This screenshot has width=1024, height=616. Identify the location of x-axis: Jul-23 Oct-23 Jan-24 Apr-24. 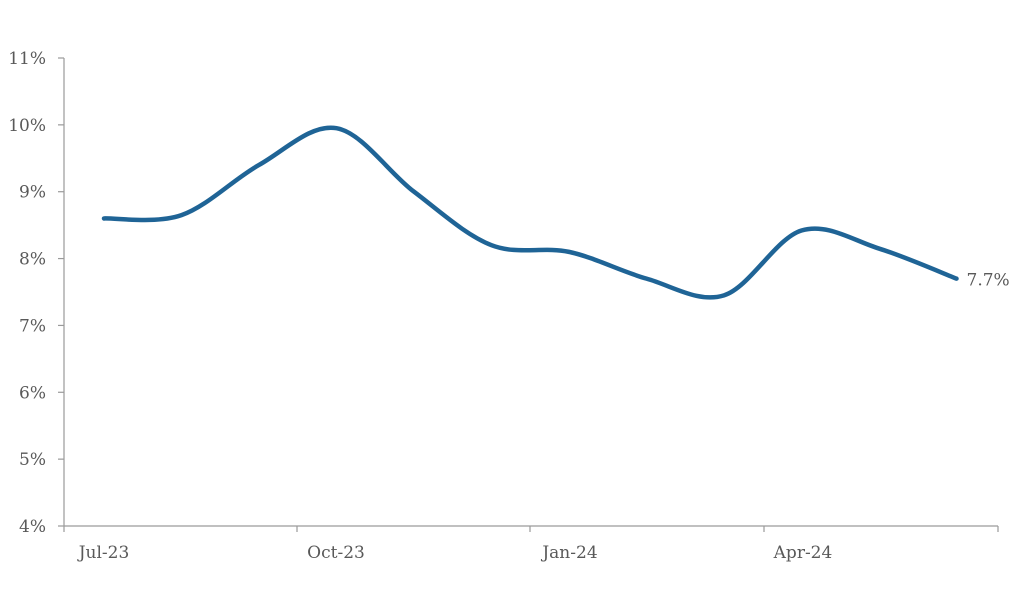
(531, 544).